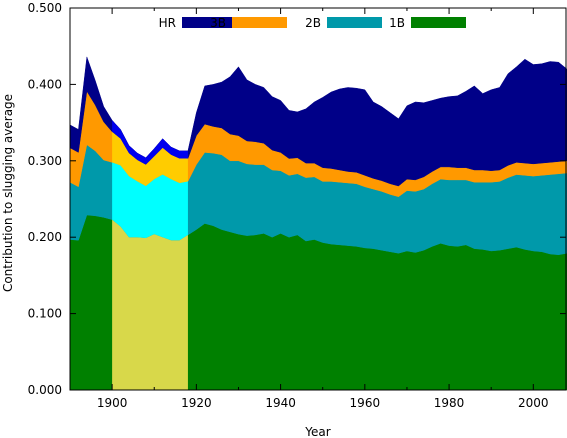  I want to click on legend: HR 3B 2B 1B, so click(312, 23).